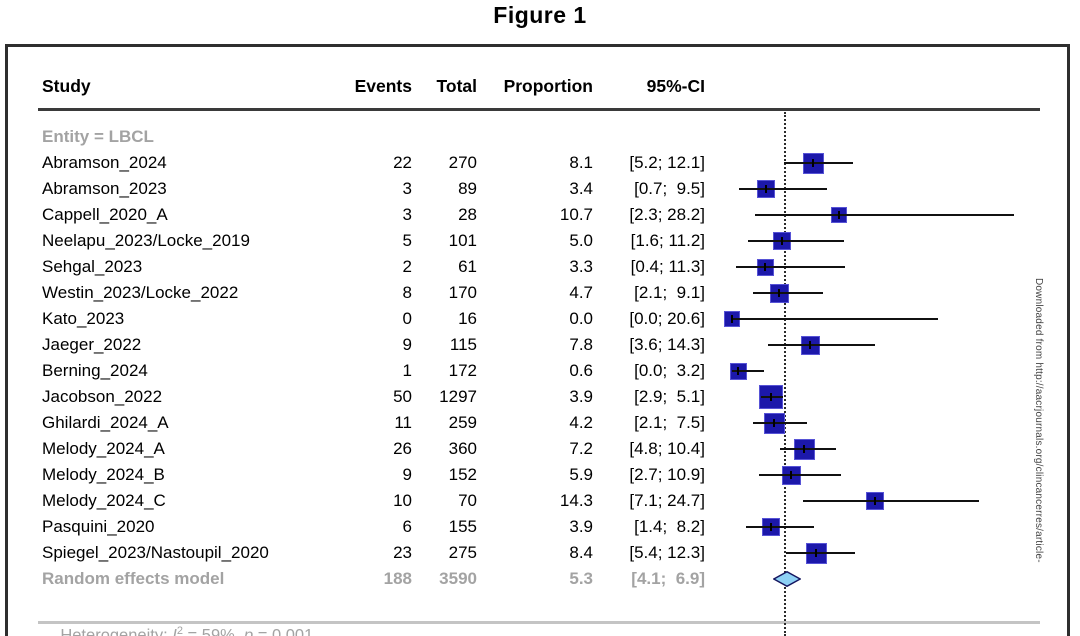 The height and width of the screenshot is (636, 1080). I want to click on study-label: Jaeger_2022, so click(92, 344).